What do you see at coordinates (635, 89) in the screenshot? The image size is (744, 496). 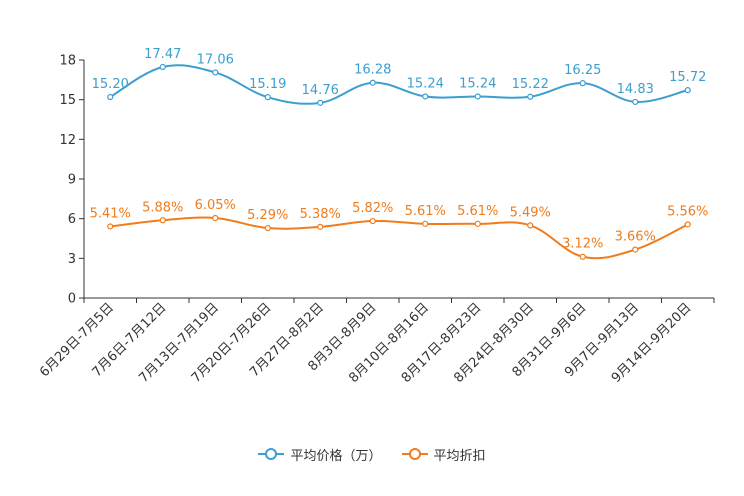 I see `data-label: 14.83` at bounding box center [635, 89].